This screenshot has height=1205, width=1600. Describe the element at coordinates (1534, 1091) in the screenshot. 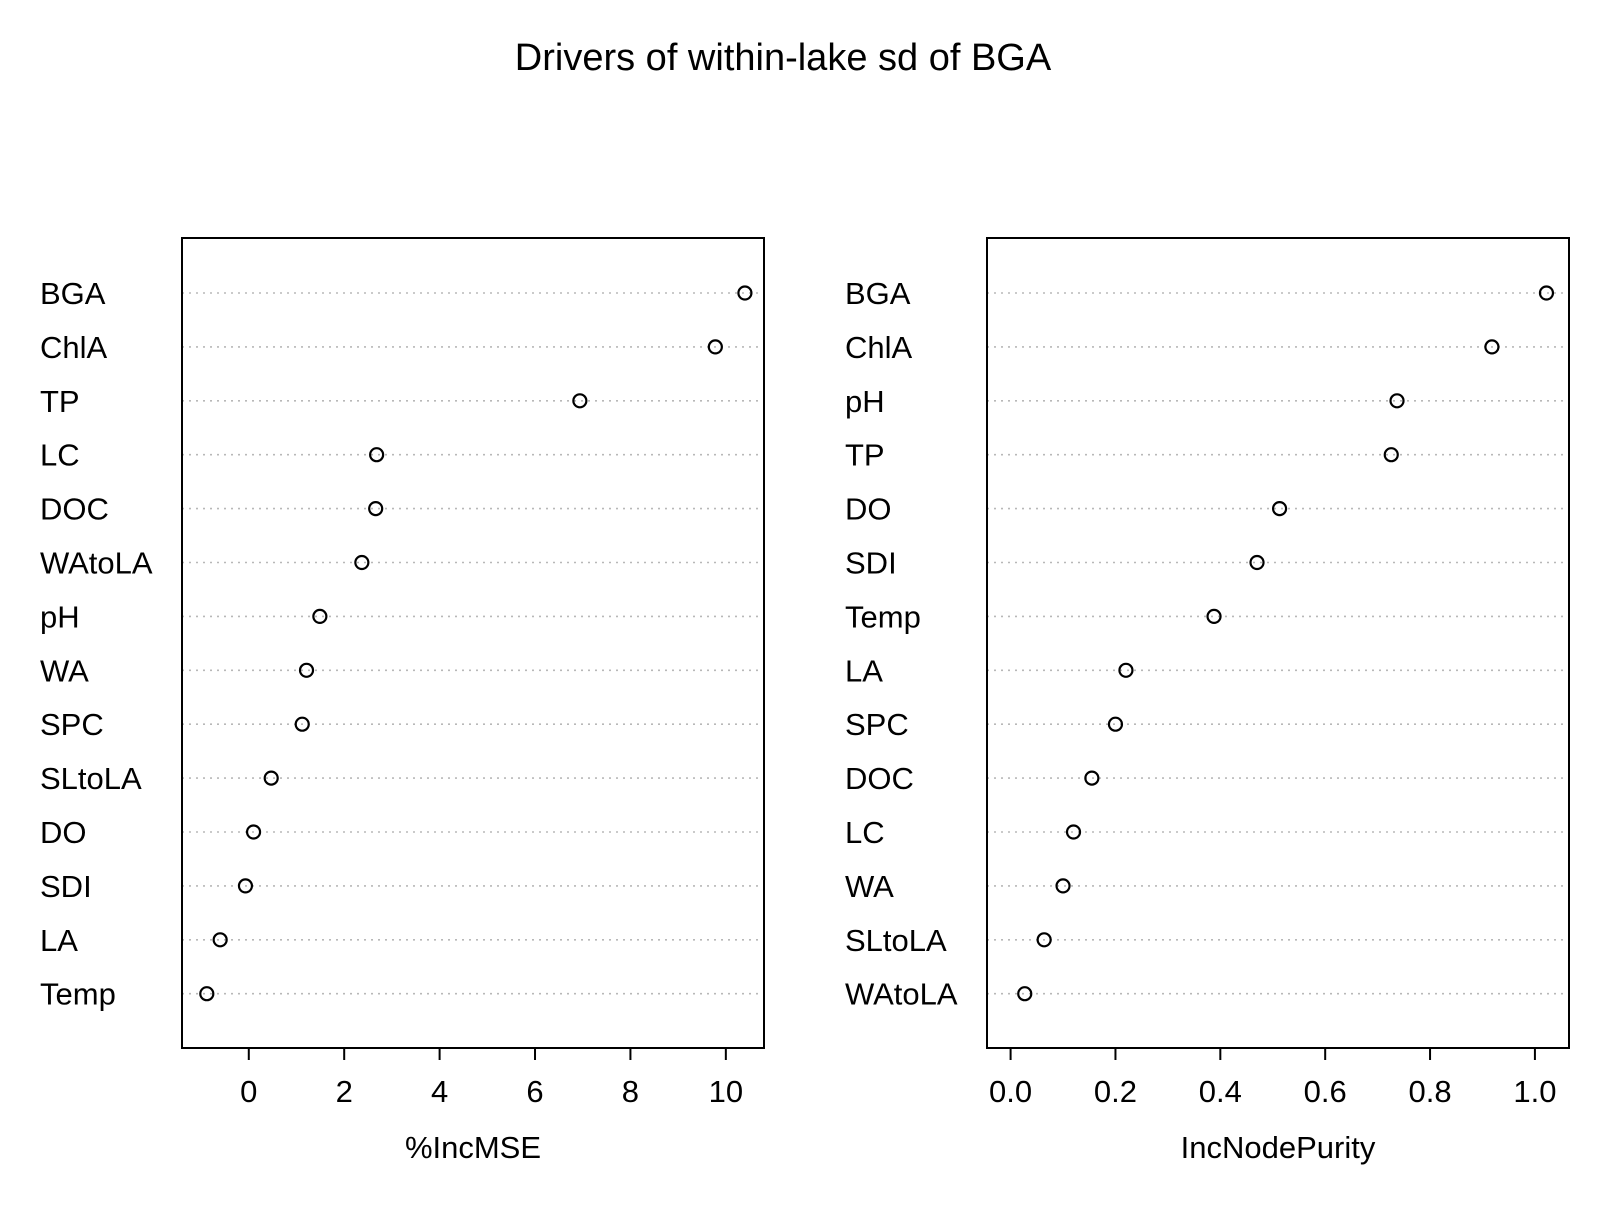

I see `x-tick-label: 1.0` at that location.